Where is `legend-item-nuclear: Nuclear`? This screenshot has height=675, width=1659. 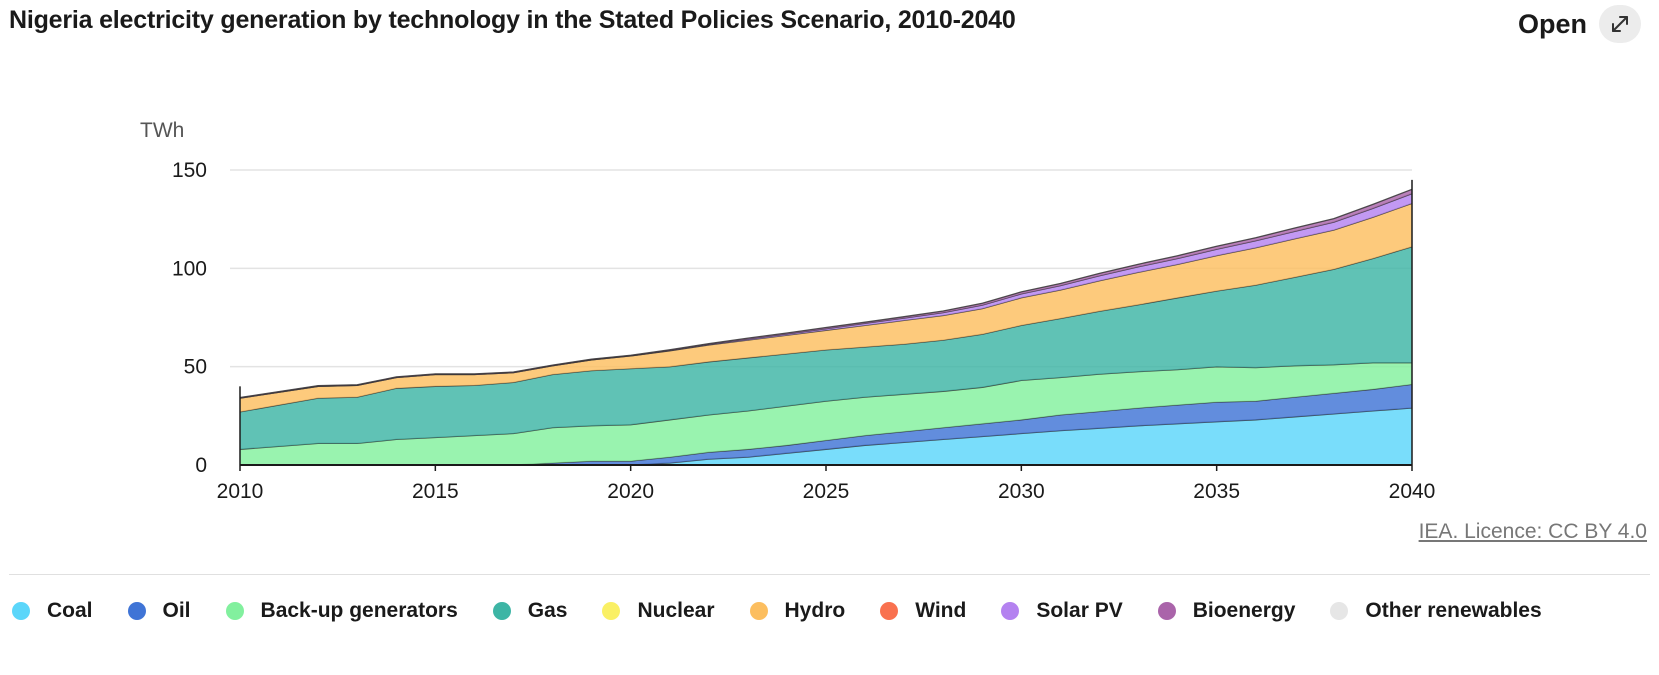 legend-item-nuclear: Nuclear is located at coordinates (658, 611).